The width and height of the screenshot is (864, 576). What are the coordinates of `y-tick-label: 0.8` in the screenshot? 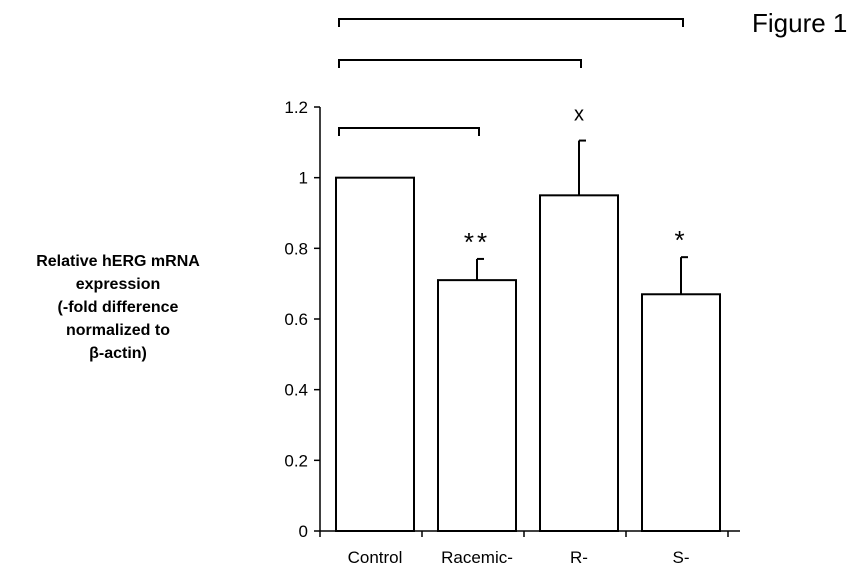 It's located at (296, 248).